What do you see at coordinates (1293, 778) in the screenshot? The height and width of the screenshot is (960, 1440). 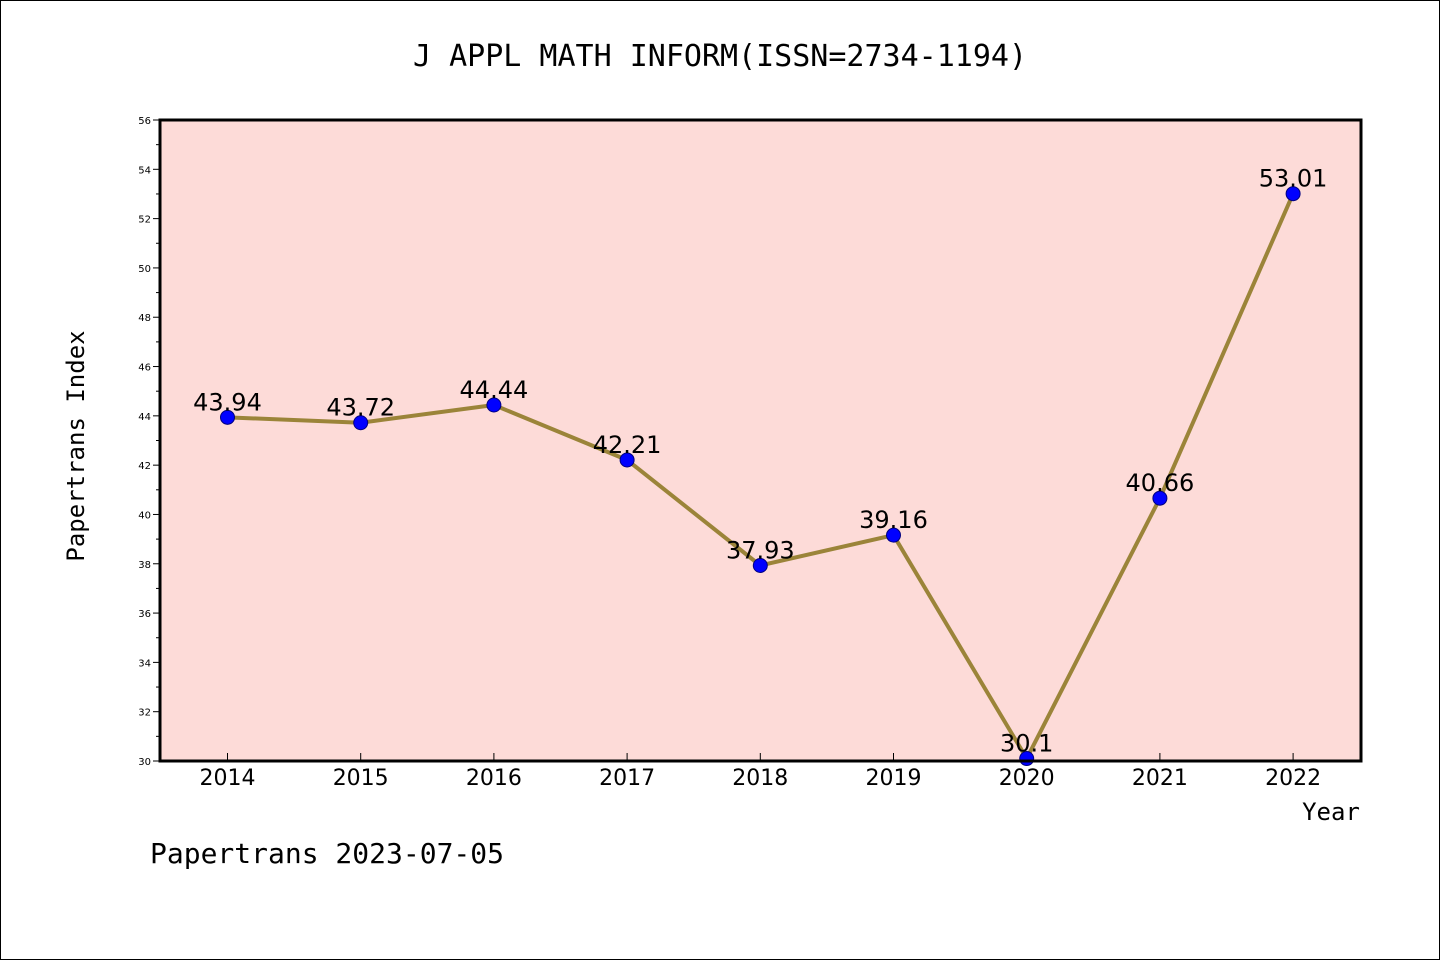 I see `x-tick-label: 2022` at bounding box center [1293, 778].